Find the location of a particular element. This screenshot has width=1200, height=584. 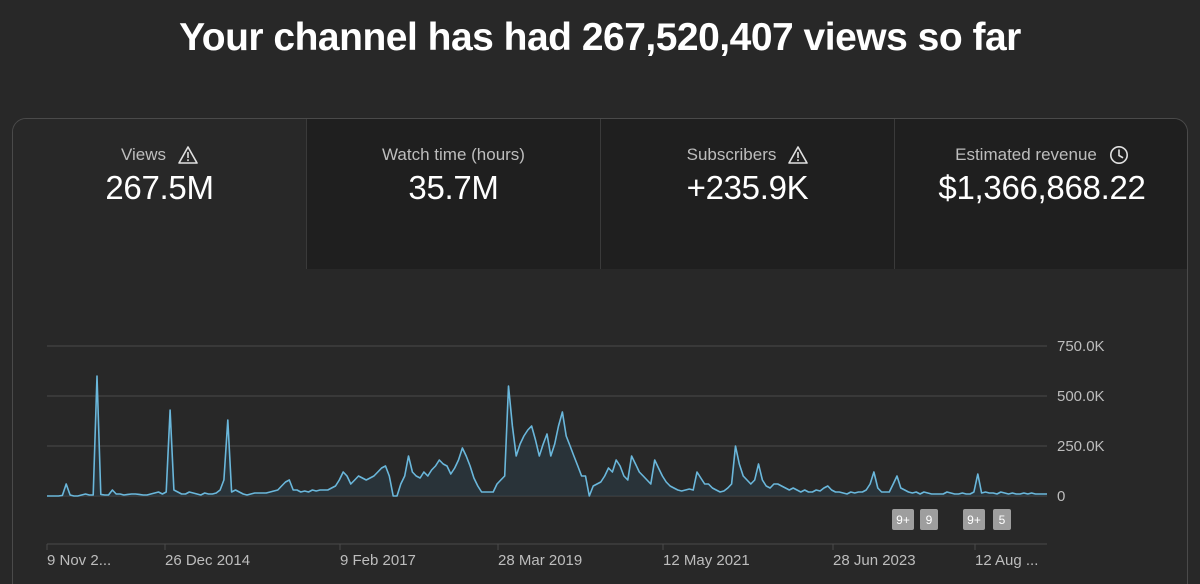

x-tick-label: 12 May 2021 is located at coordinates (706, 560).